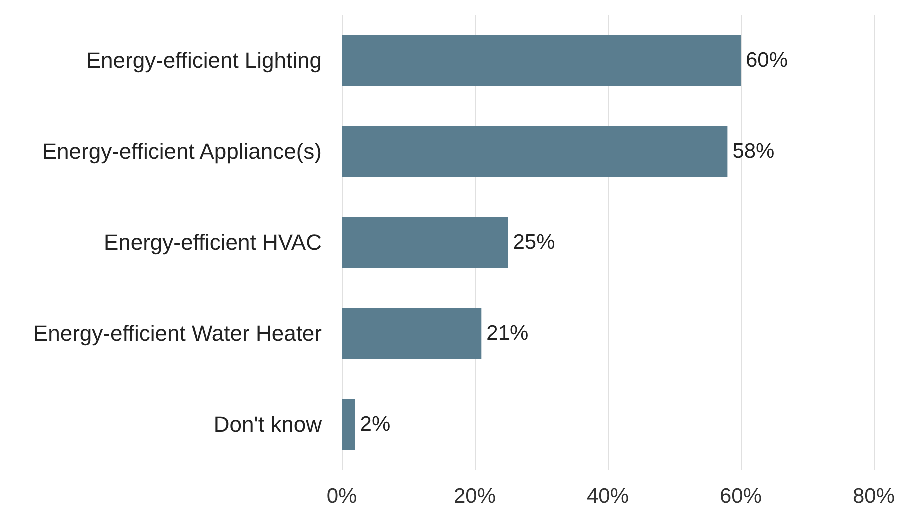  I want to click on y-tick-label: Energy-efficient Appliance(s), so click(182, 151).